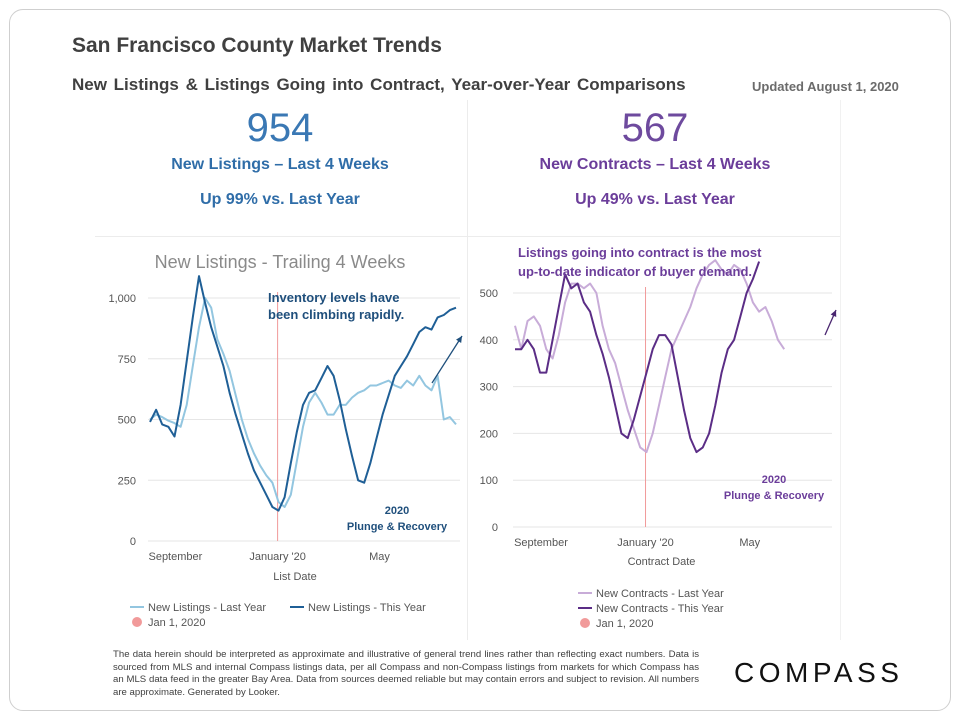 The width and height of the screenshot is (960, 720). I want to click on annotation-1-0-line-1: up-to-date indicator of buyer demand., so click(635, 271).